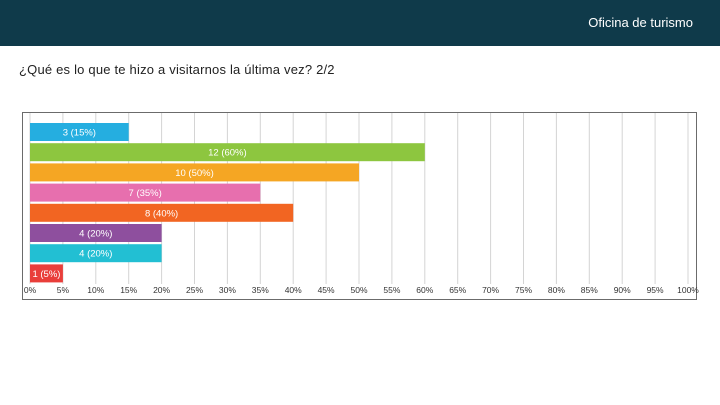 The image size is (720, 405). Describe the element at coordinates (490, 290) in the screenshot. I see `x-tick-label: 70%` at that location.